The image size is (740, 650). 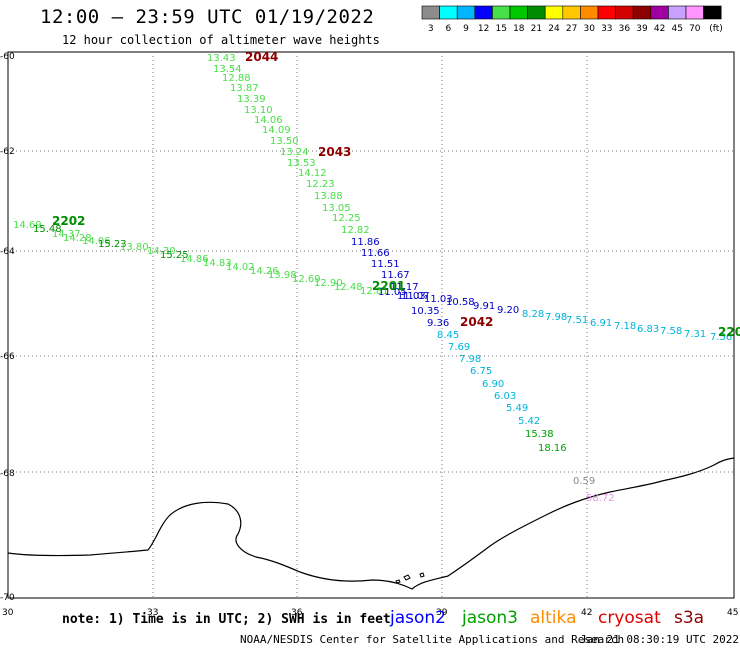 What do you see at coordinates (66, 234) in the screenshot?
I see `swh-value: 14.37` at bounding box center [66, 234].